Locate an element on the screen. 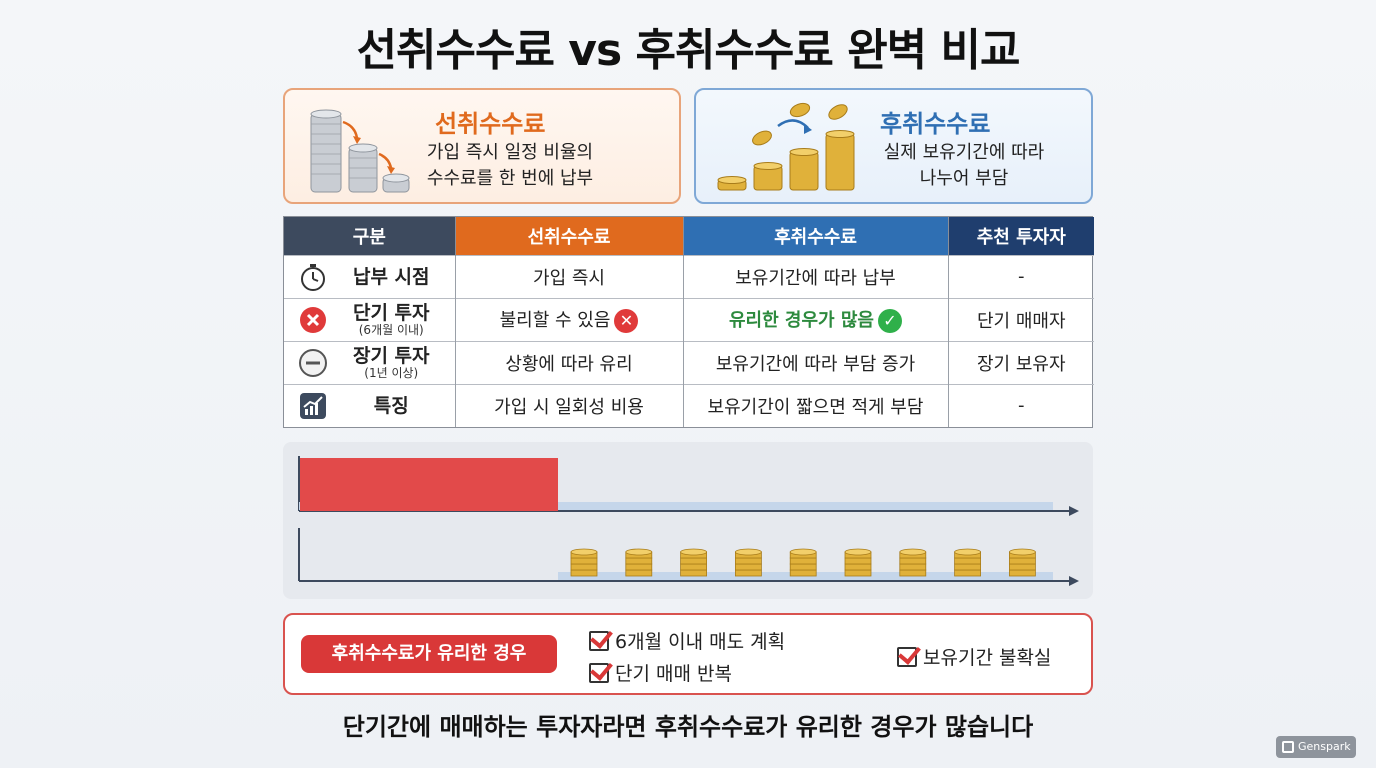 The height and width of the screenshot is (768, 1376). cell-front: 가입 즉시 is located at coordinates (569, 276).